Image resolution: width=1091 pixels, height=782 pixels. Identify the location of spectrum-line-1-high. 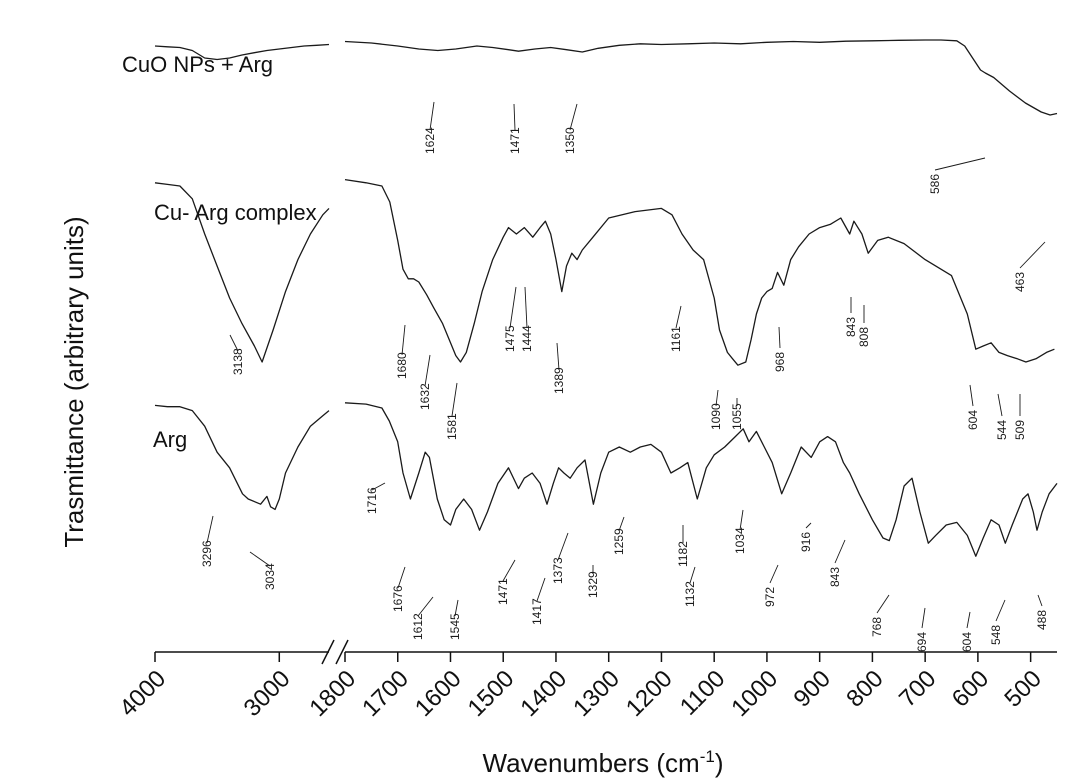
(701, 77).